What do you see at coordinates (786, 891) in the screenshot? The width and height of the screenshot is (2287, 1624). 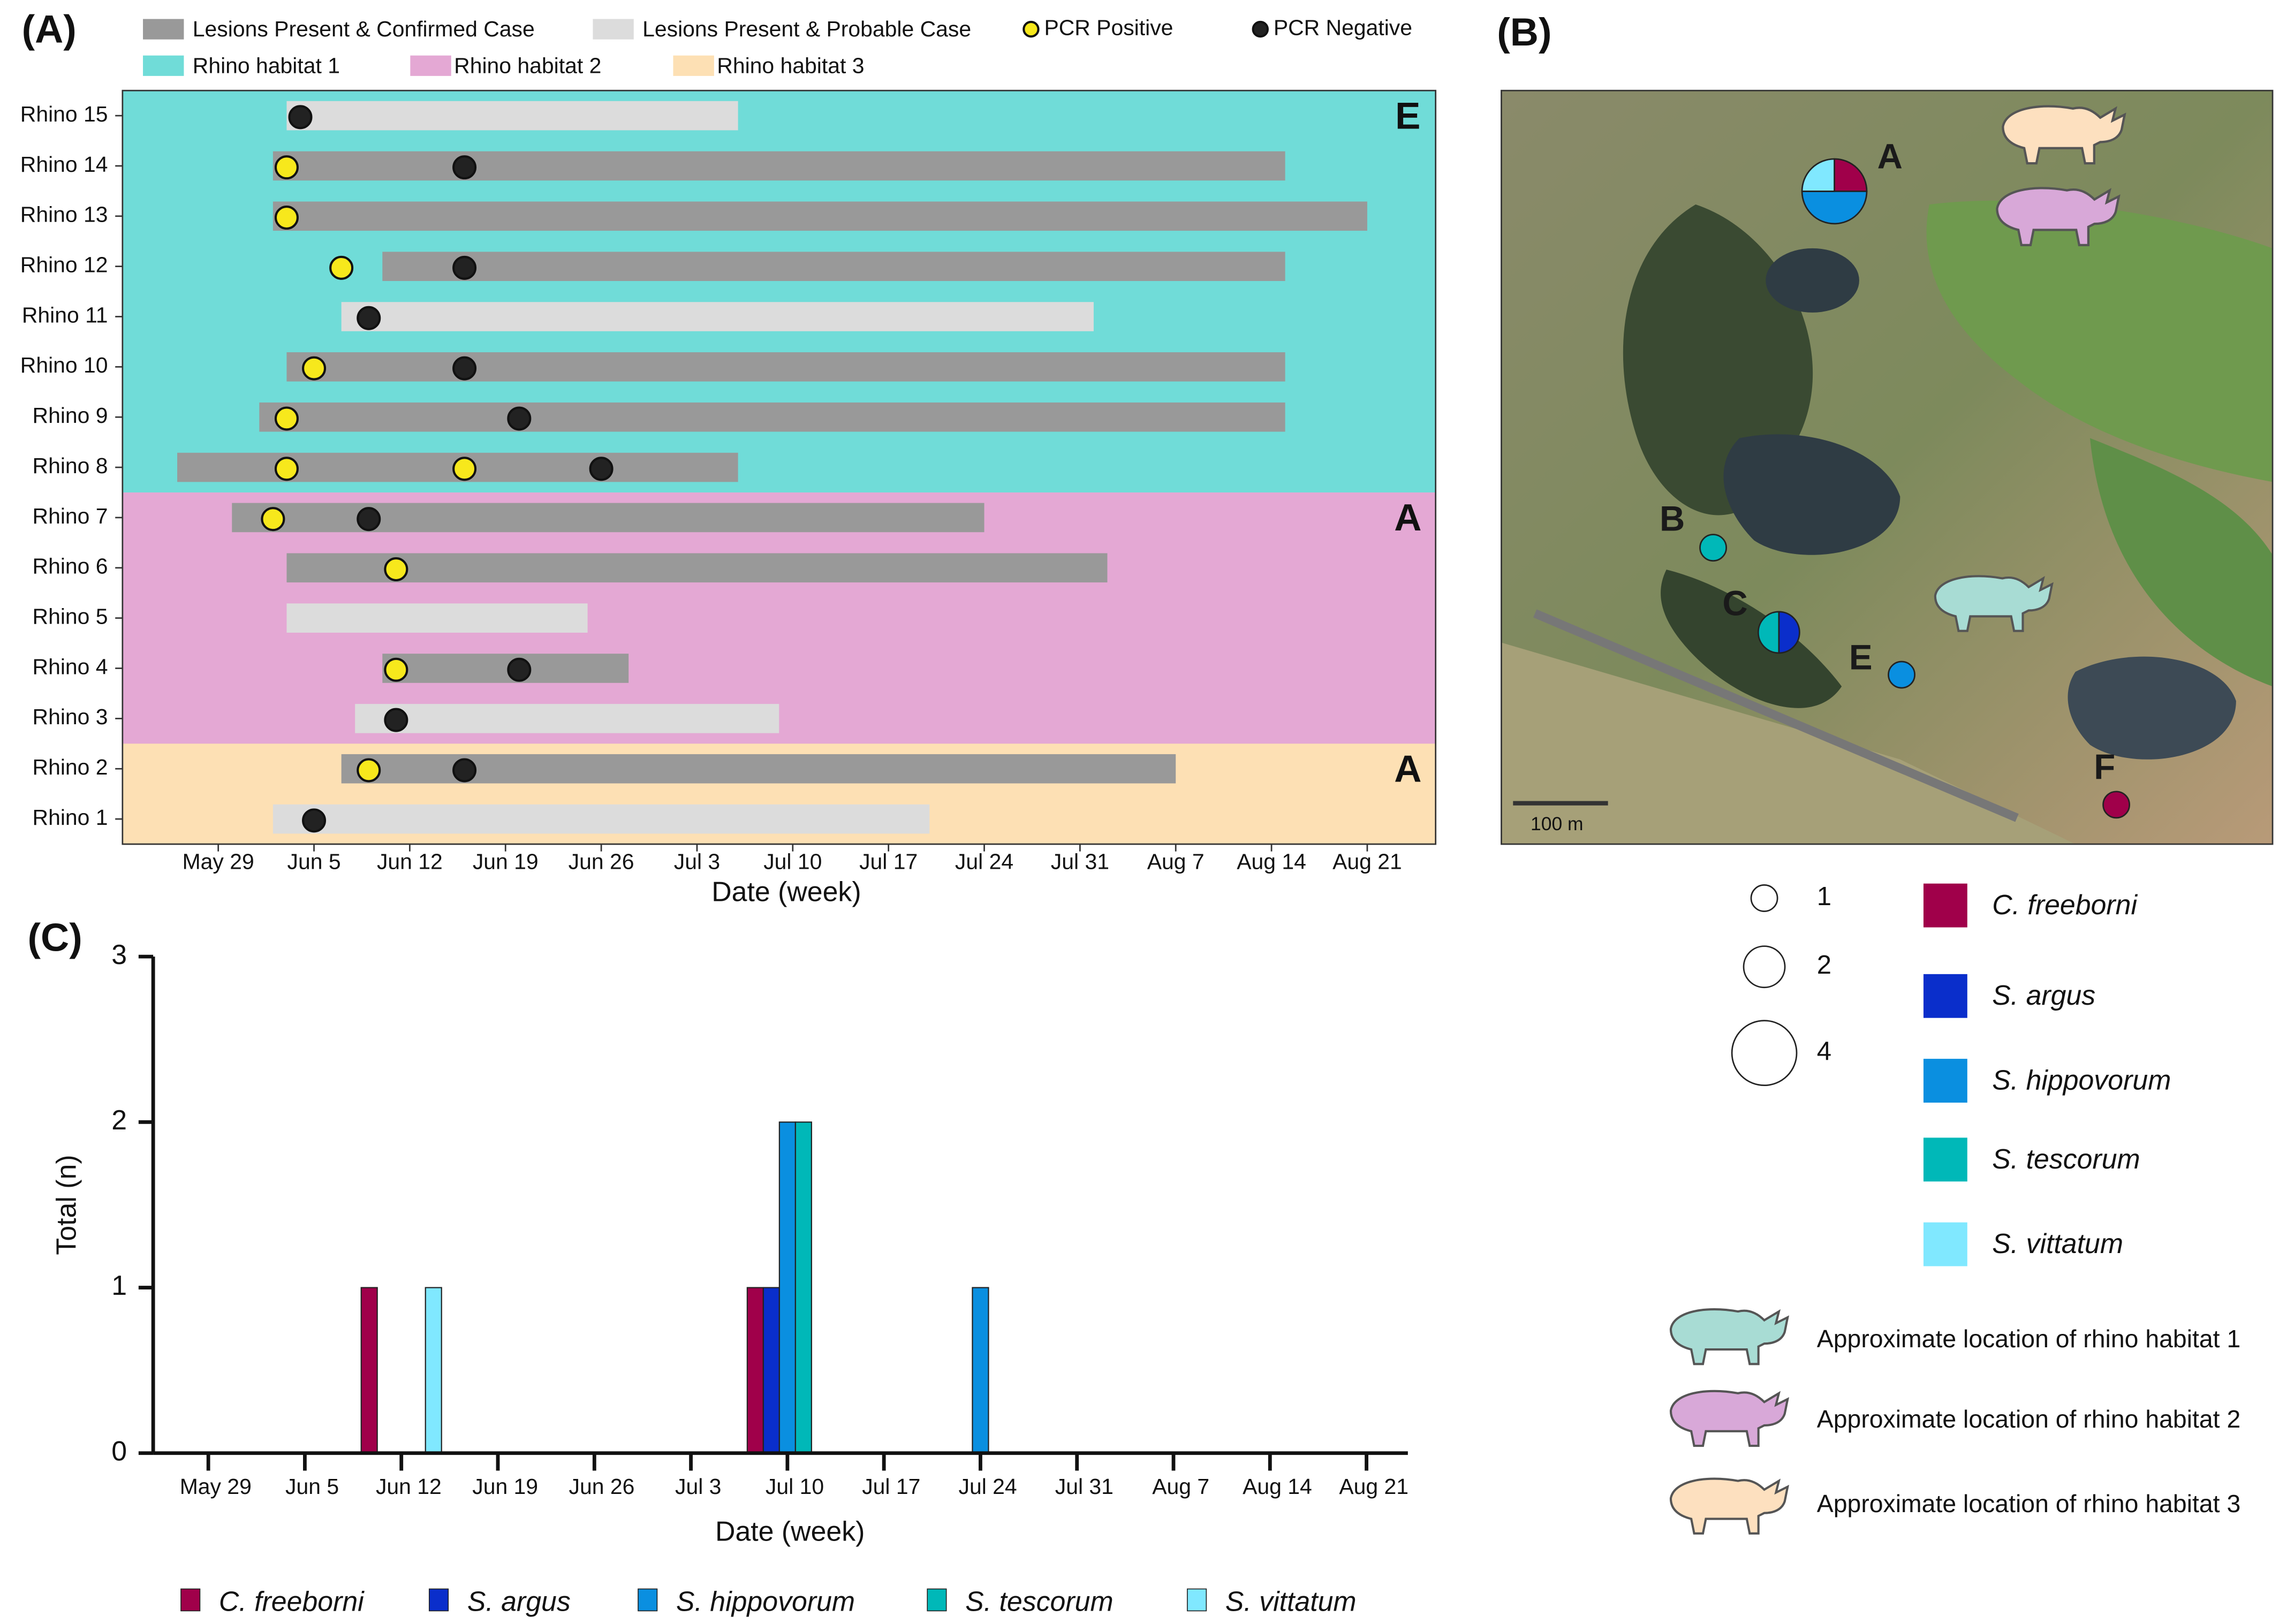 I see `x-axis-title: Date (week)` at bounding box center [786, 891].